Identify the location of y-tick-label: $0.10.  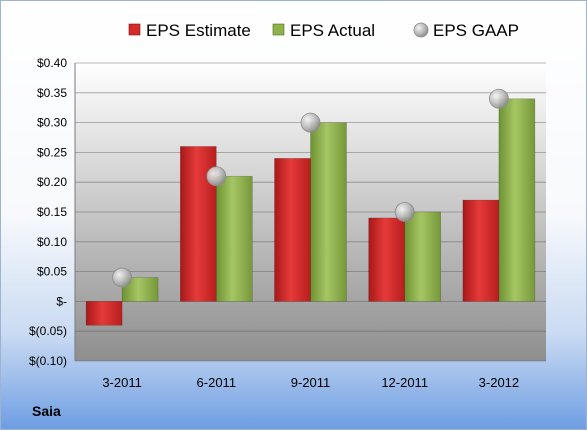
(52, 242).